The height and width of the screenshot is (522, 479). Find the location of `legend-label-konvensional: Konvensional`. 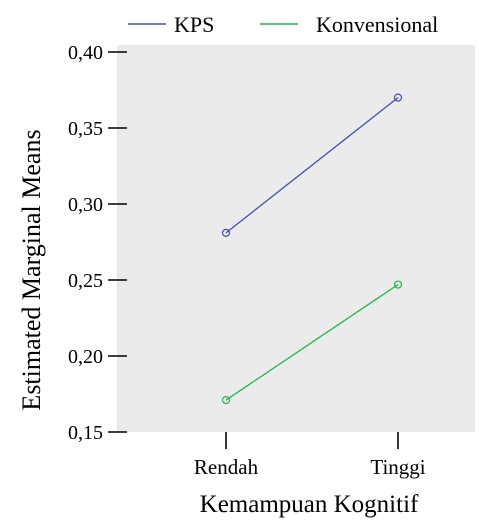

legend-label-konvensional: Konvensional is located at coordinates (377, 24).